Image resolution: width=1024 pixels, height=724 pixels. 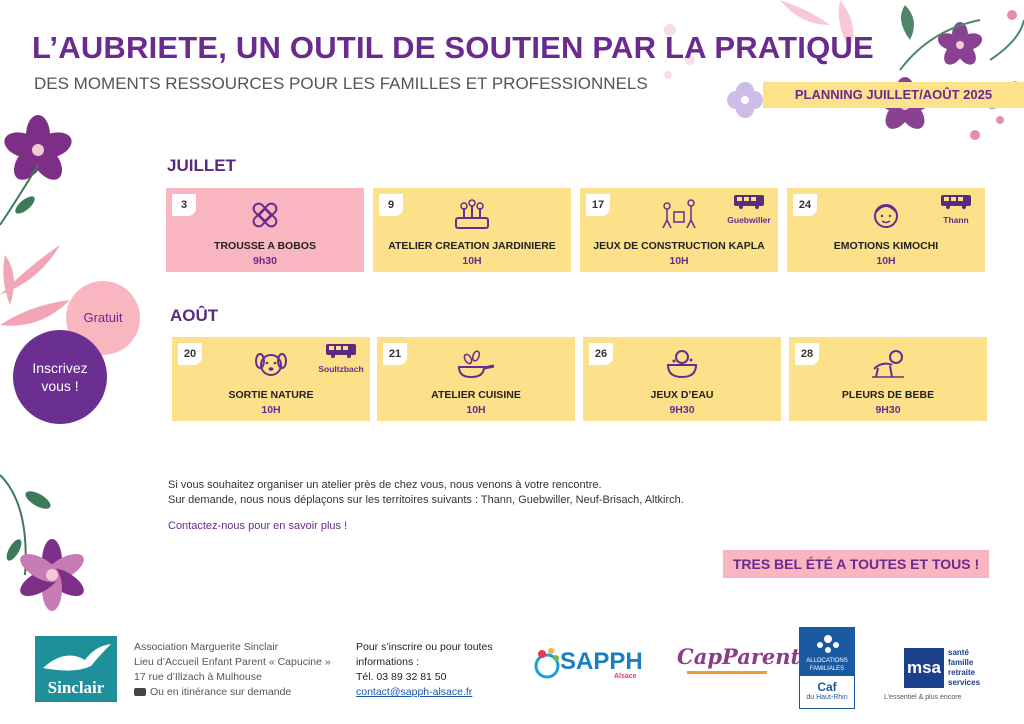 I want to click on bus-small-icon, so click(x=140, y=692).